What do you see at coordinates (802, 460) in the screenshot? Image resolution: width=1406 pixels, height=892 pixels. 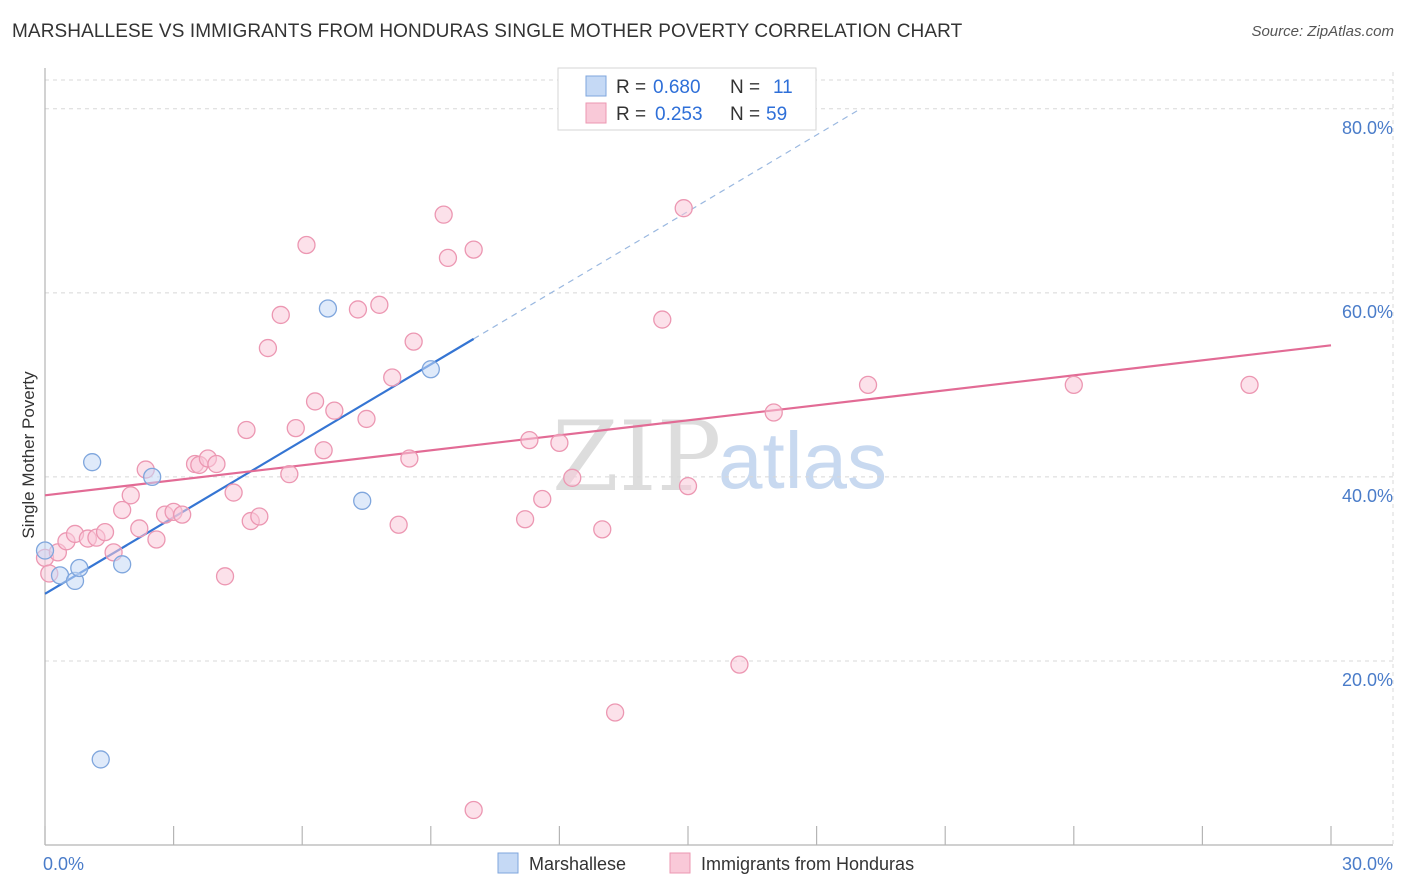 I see `watermark-atlas: atlas` at bounding box center [802, 460].